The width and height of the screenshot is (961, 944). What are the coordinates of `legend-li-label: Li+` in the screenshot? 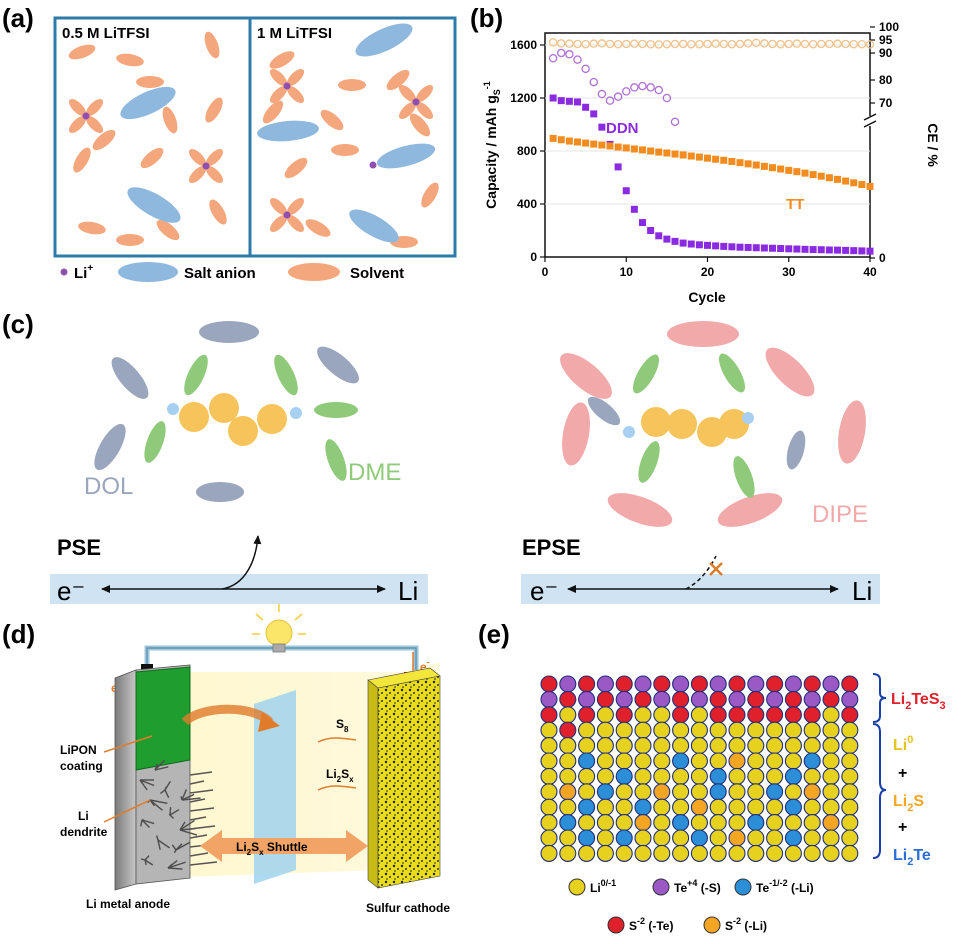 It's located at (83, 272).